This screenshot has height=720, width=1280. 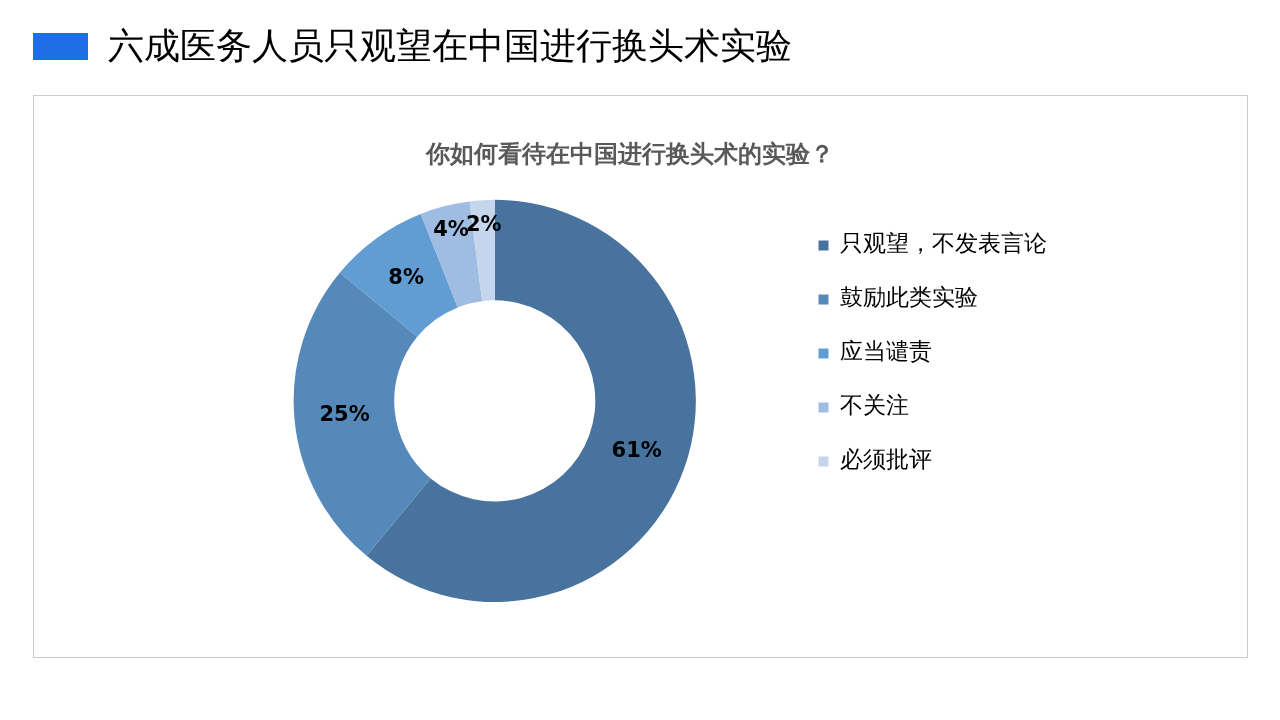 What do you see at coordinates (629, 153) in the screenshot?
I see `chart-subtitle: 你如何看待在中国进行换头术的实验？` at bounding box center [629, 153].